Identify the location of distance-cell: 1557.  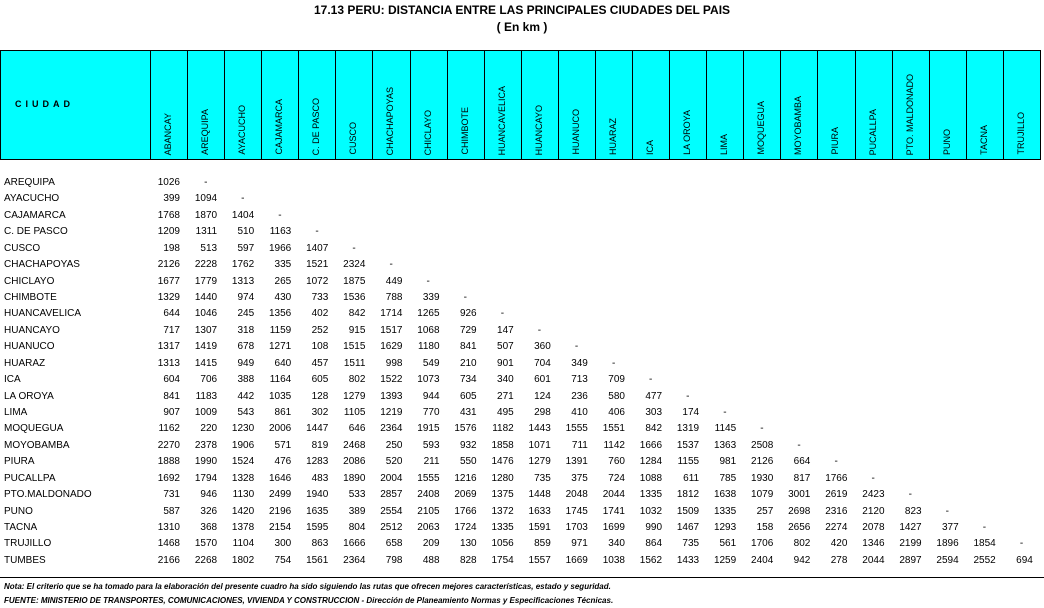
(539, 560).